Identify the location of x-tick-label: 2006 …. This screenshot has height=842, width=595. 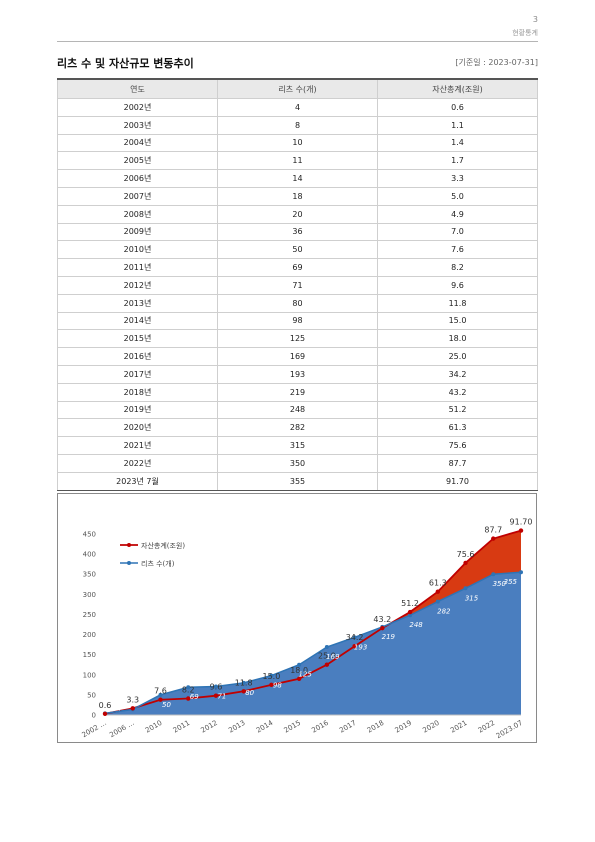
(121, 729).